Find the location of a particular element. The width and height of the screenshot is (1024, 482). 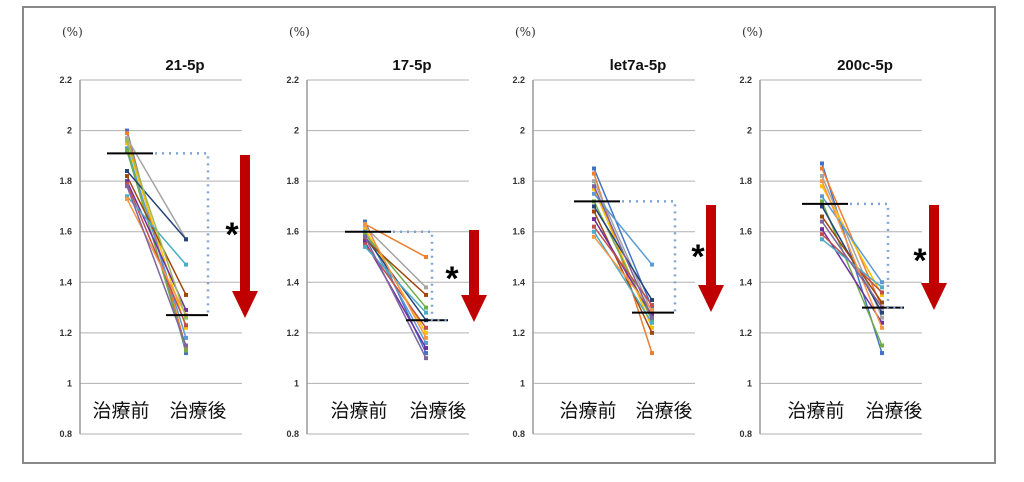

significance-bracket is located at coordinates (649, 257).